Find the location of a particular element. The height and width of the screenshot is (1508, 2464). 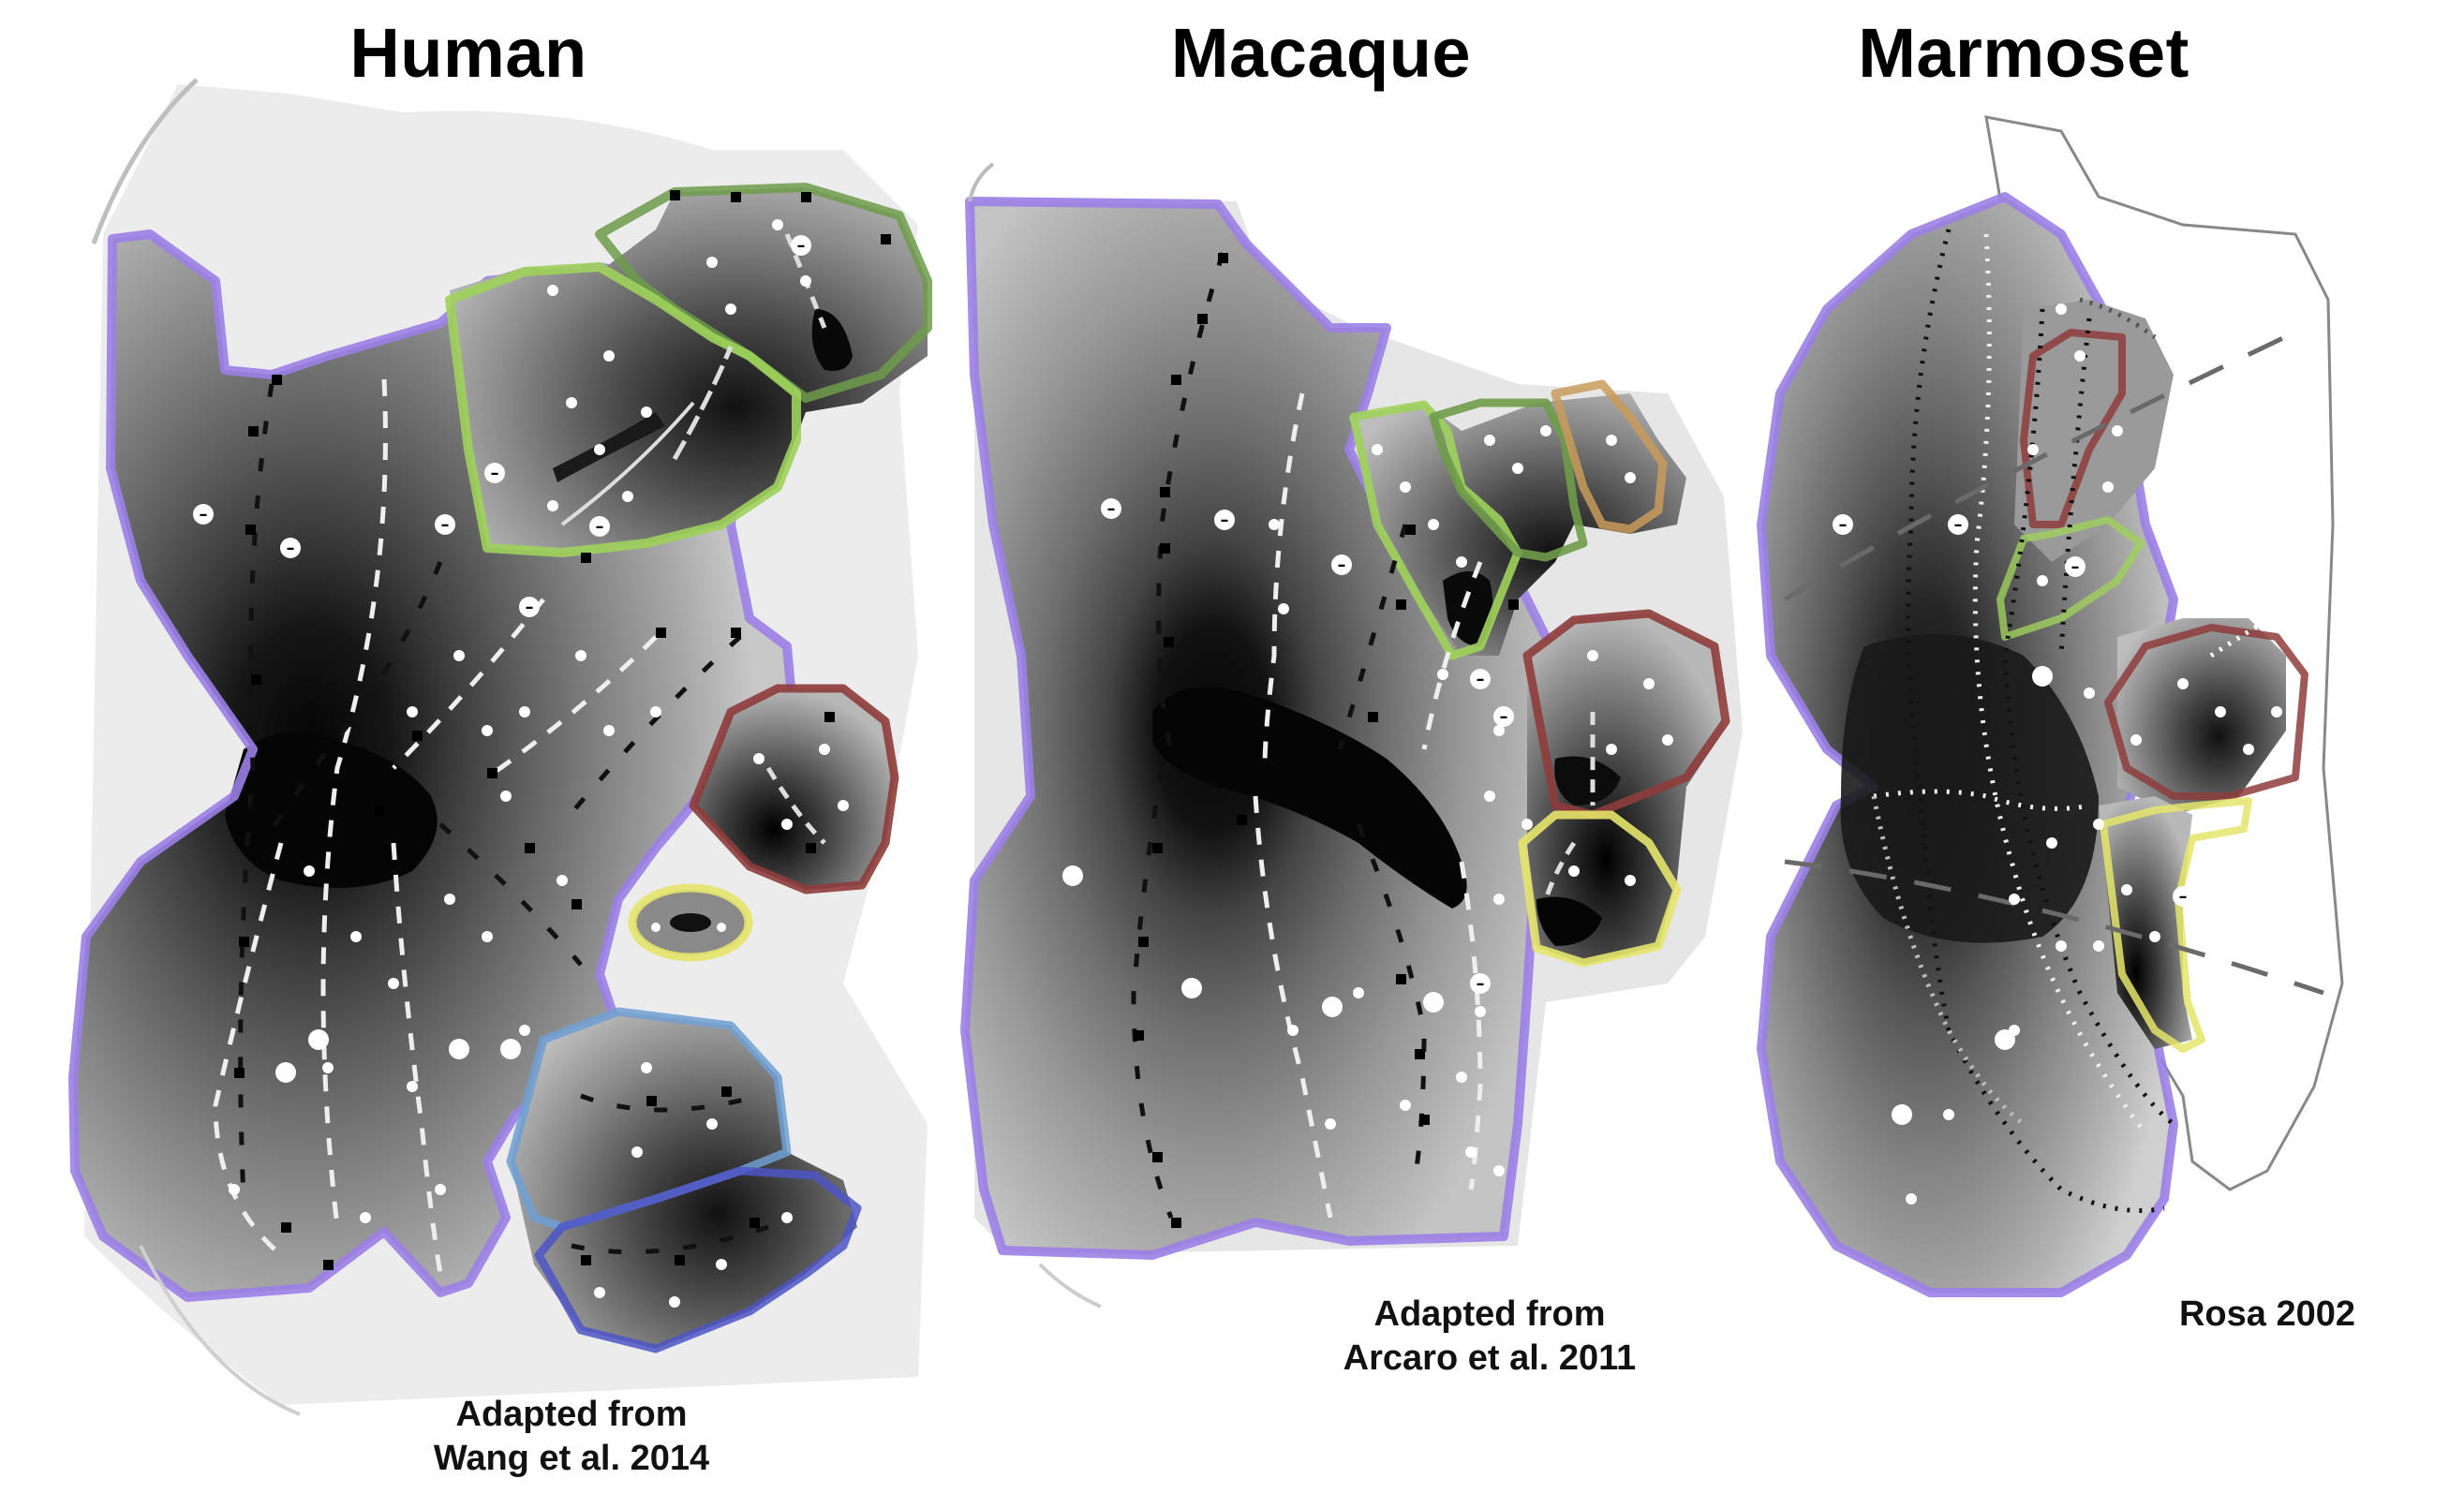

marmoset-red-roi-upper is located at coordinates (2073, 429).